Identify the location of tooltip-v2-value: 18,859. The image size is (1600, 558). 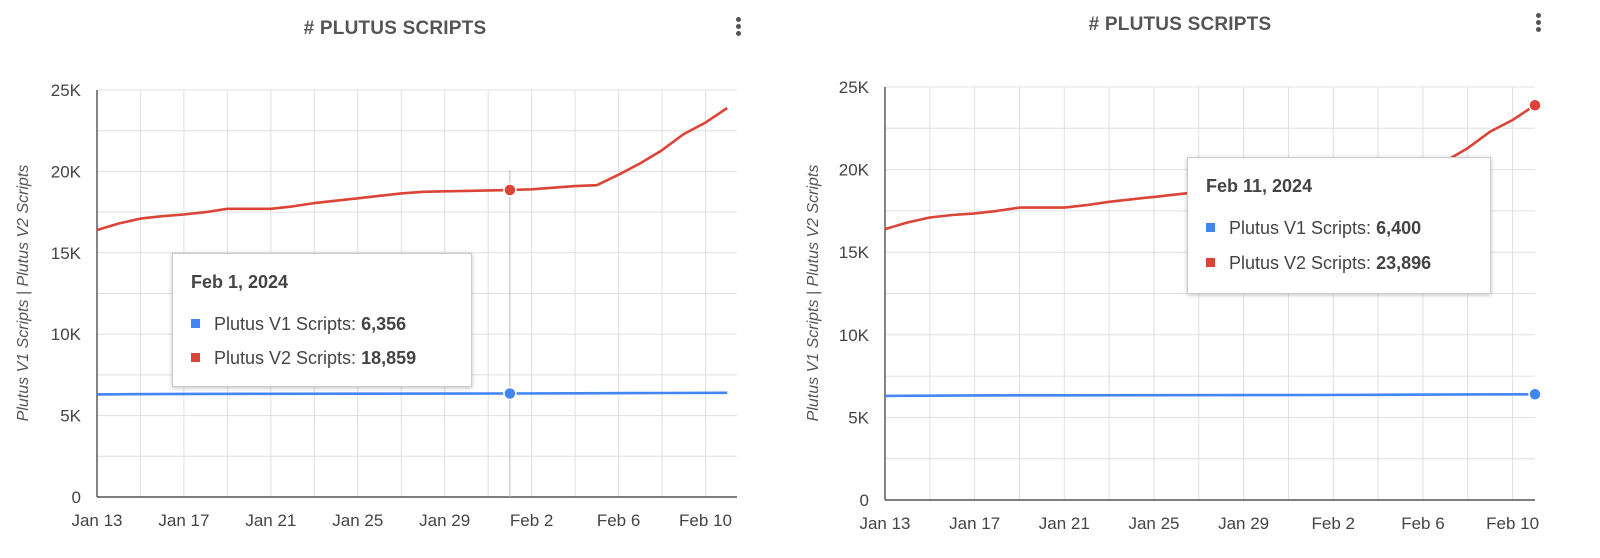
(389, 358).